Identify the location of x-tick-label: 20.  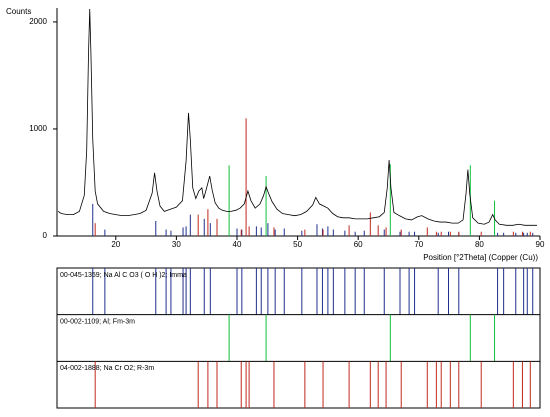
(115, 244).